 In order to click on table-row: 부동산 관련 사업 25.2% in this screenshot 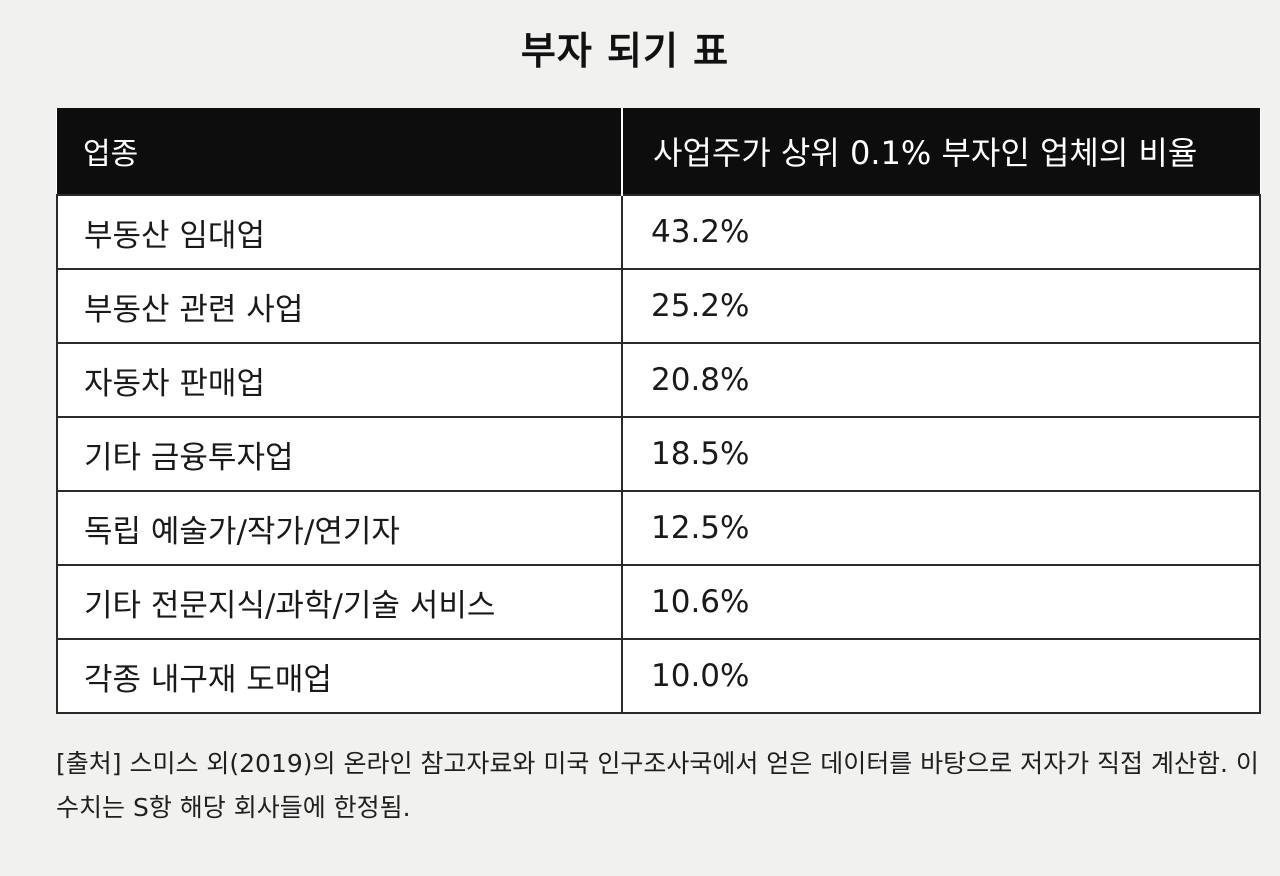, I will do `click(658, 306)`.